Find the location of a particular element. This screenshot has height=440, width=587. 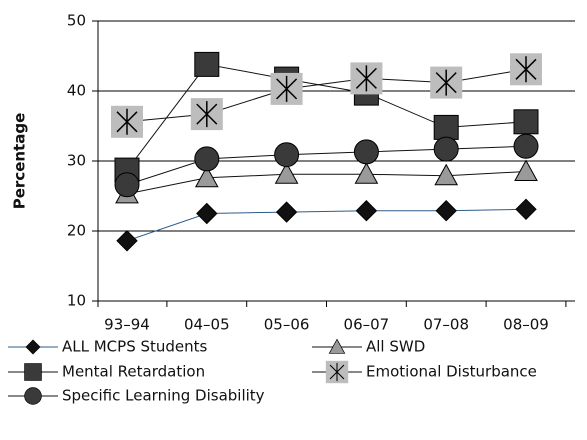

x-tick-label: 04–05 is located at coordinates (207, 325).